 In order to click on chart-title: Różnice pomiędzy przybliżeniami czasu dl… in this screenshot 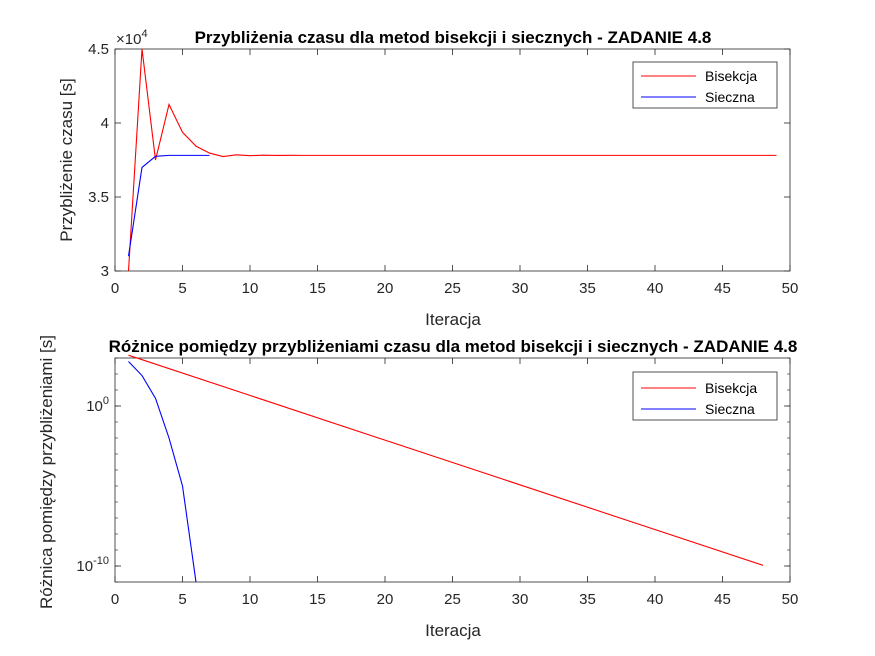, I will do `click(453, 346)`.